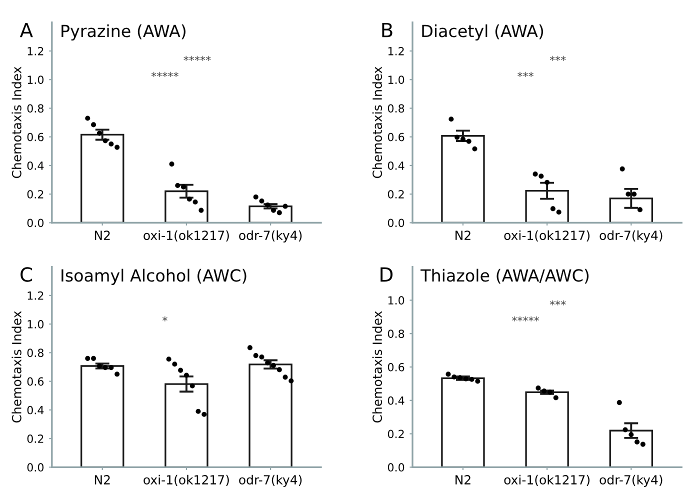  I want to click on text: A, so click(26, 30).